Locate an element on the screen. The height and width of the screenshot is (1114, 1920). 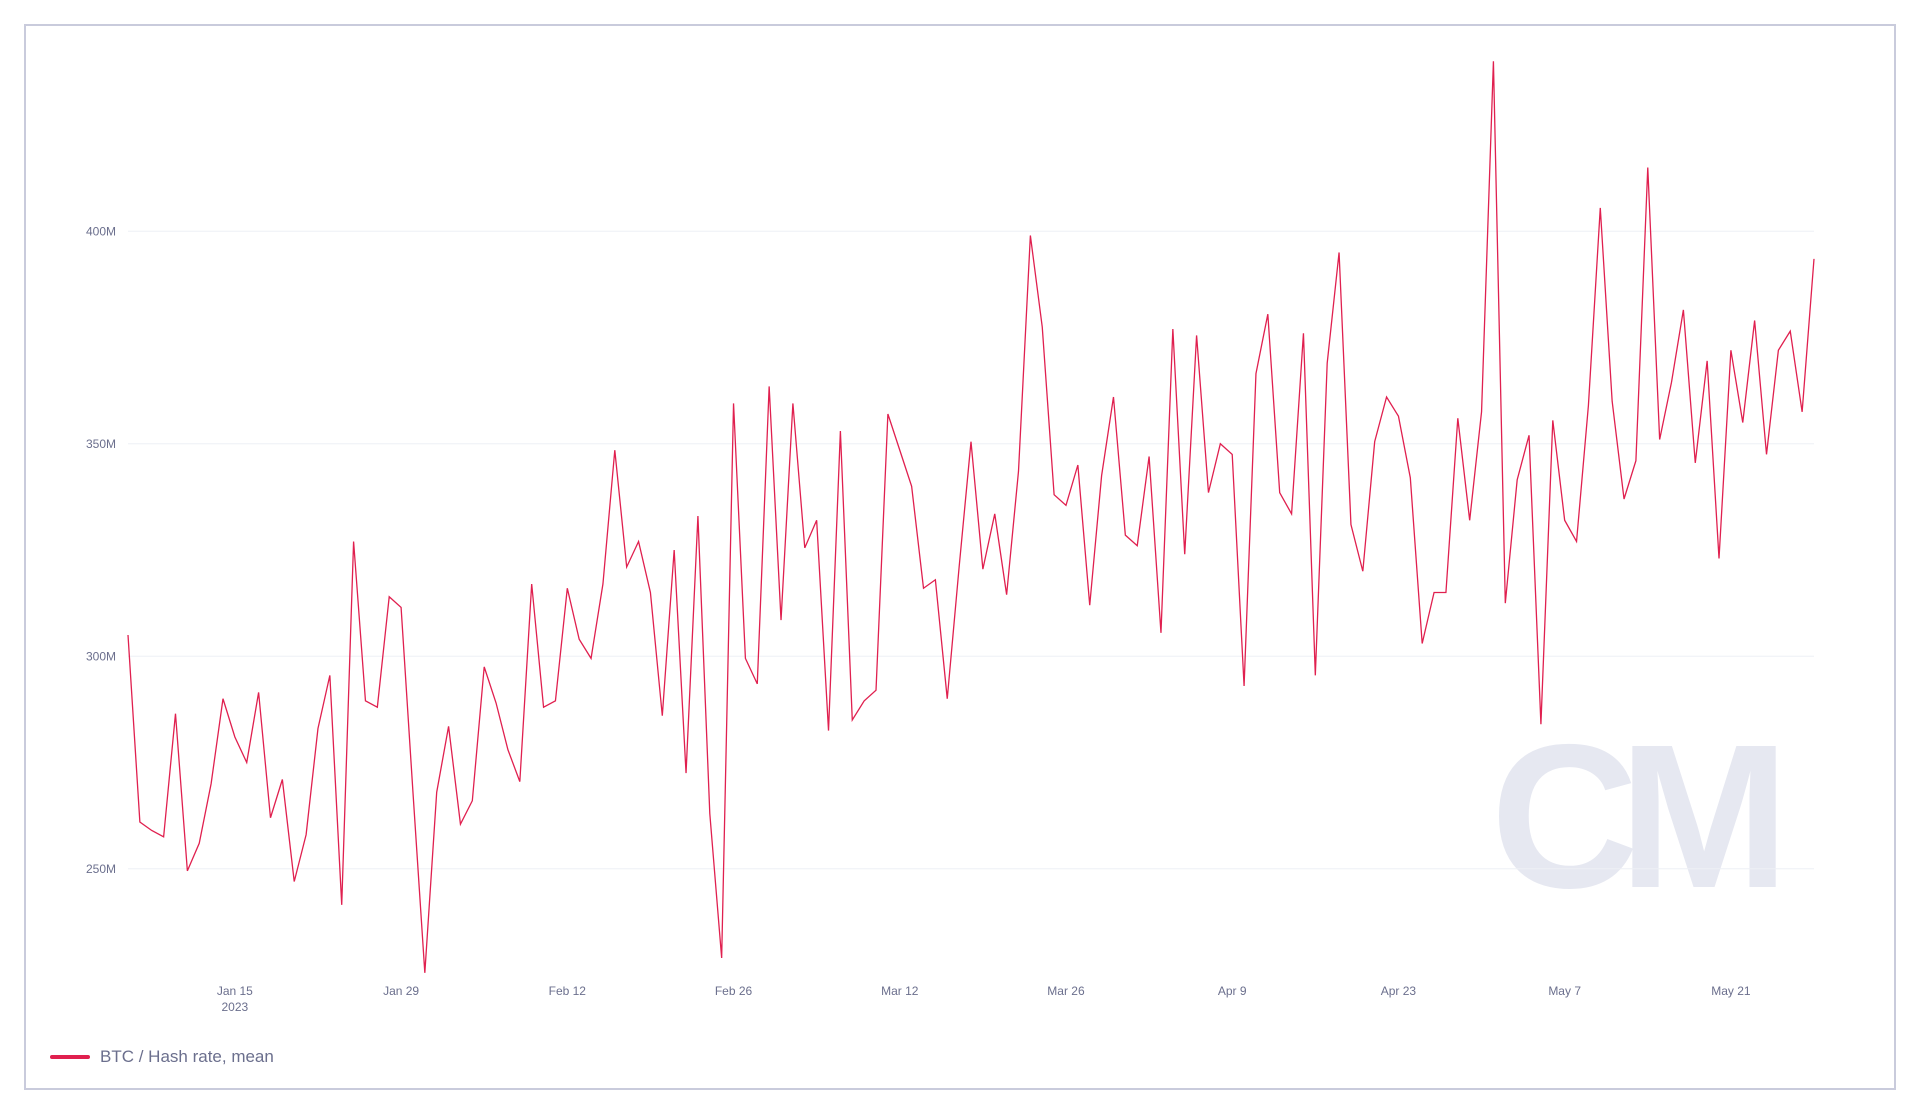
x-tick-label: May 7 is located at coordinates (1564, 991).